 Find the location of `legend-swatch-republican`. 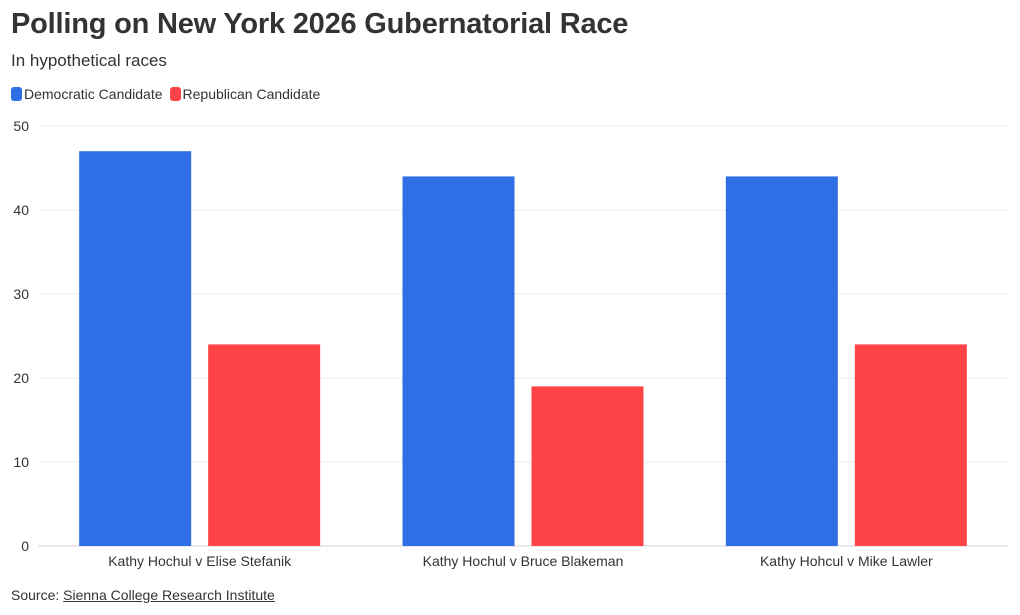

legend-swatch-republican is located at coordinates (175, 94).